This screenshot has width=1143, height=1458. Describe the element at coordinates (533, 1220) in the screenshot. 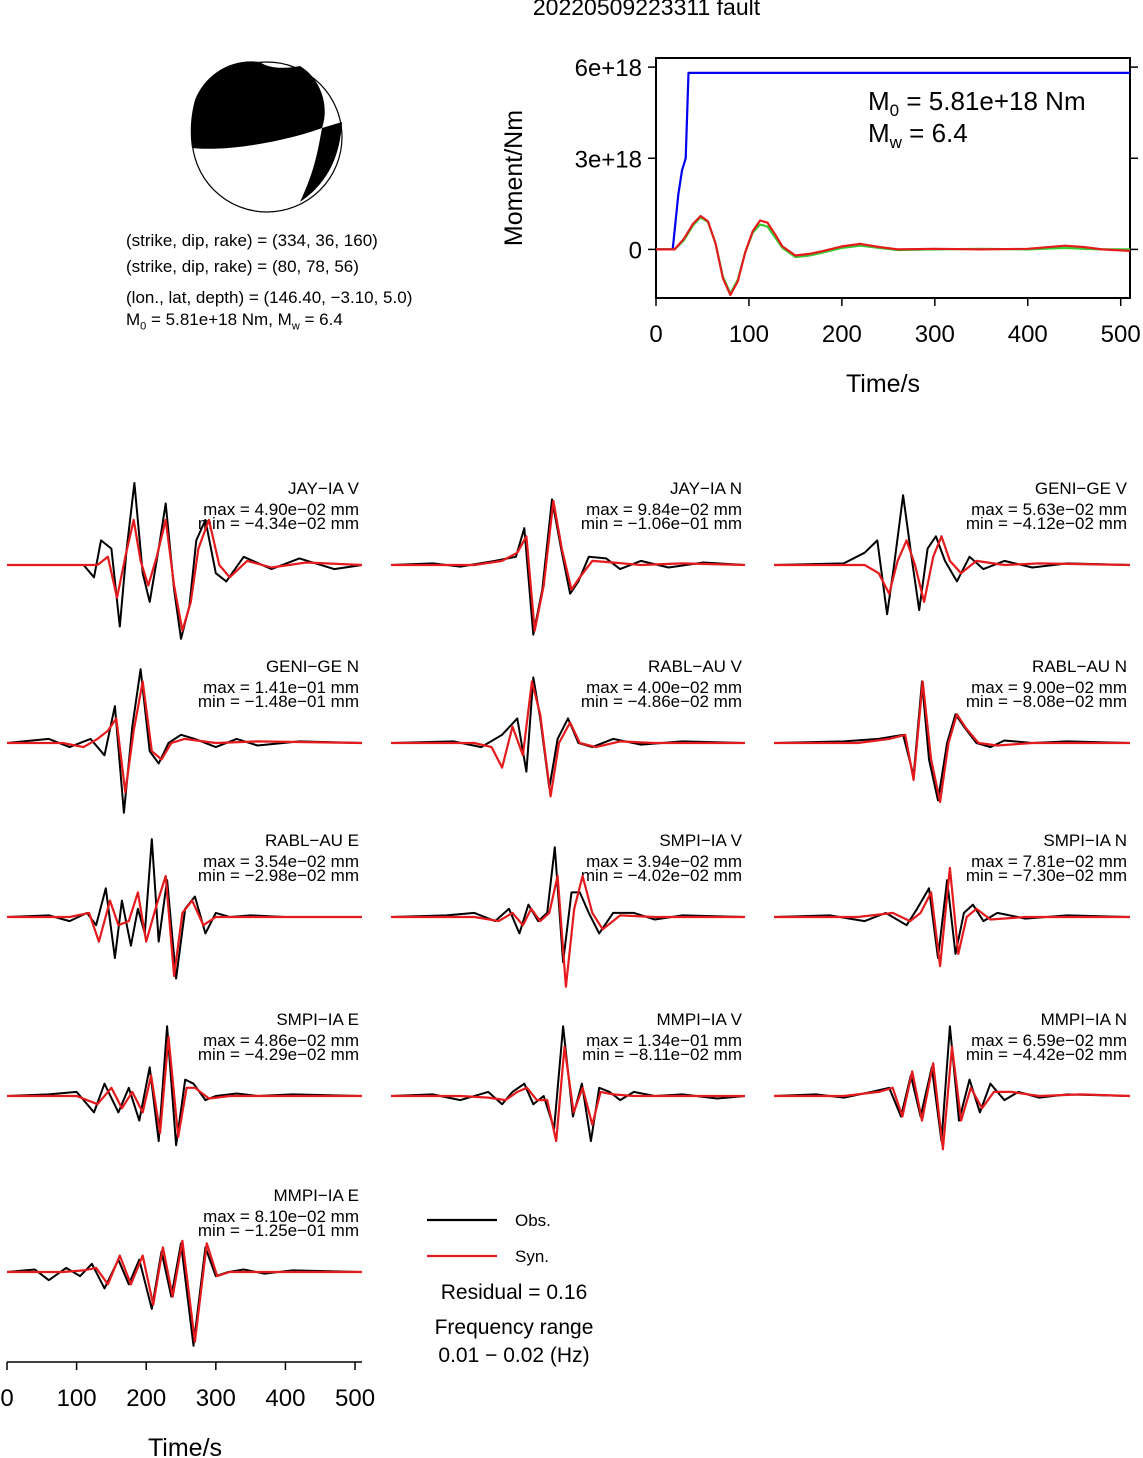

I see `legend-label: Obs.` at that location.